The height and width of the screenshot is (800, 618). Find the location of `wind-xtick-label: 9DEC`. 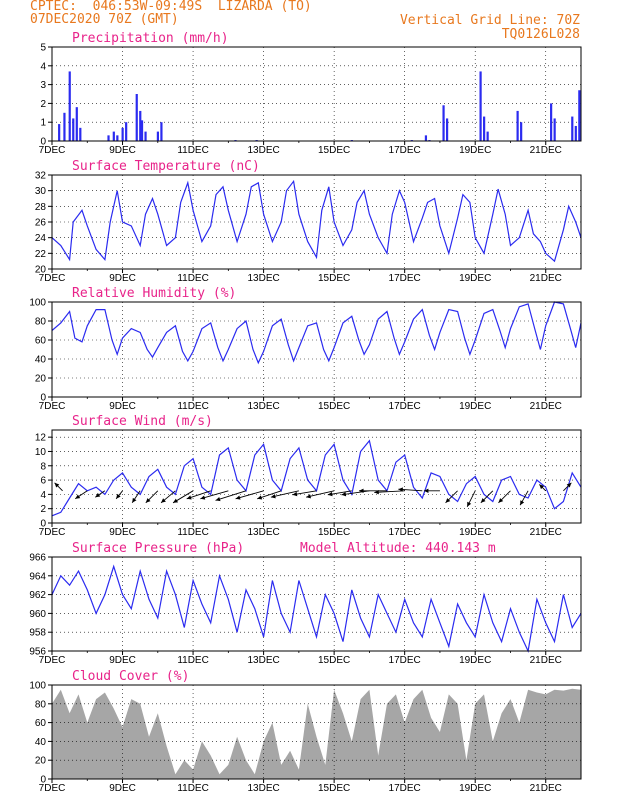

wind-xtick-label: 9DEC is located at coordinates (122, 532).